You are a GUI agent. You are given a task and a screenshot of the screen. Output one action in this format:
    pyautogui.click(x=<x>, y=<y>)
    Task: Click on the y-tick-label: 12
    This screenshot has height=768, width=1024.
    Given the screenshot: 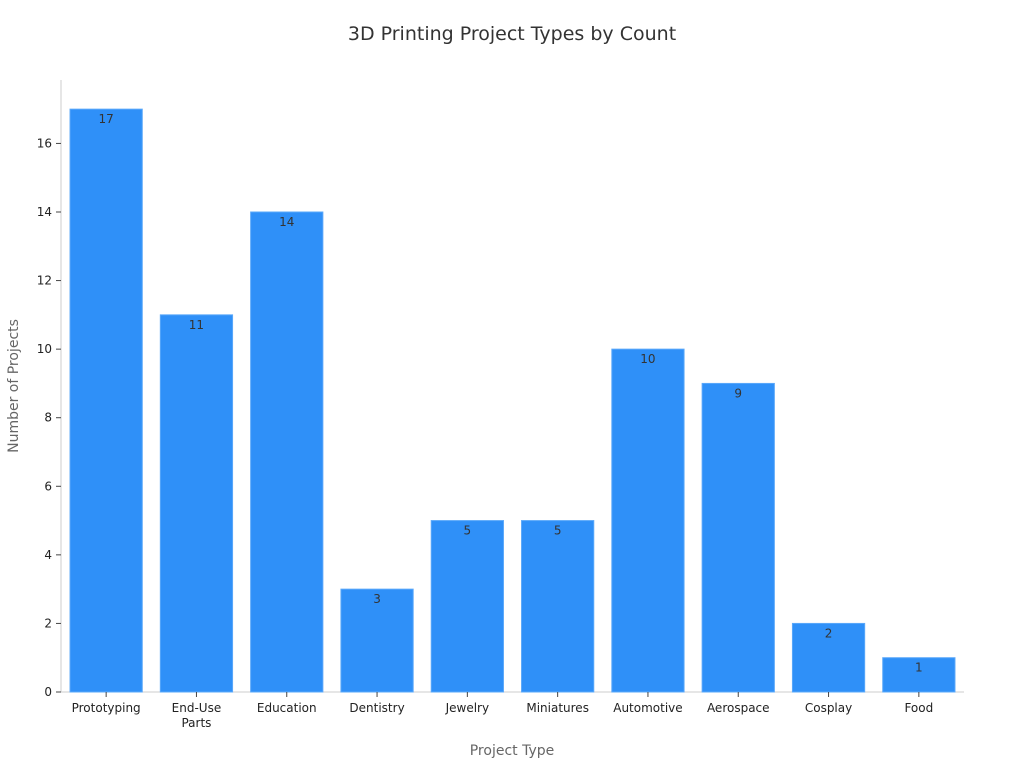 What is the action you would take?
    pyautogui.click(x=44, y=281)
    